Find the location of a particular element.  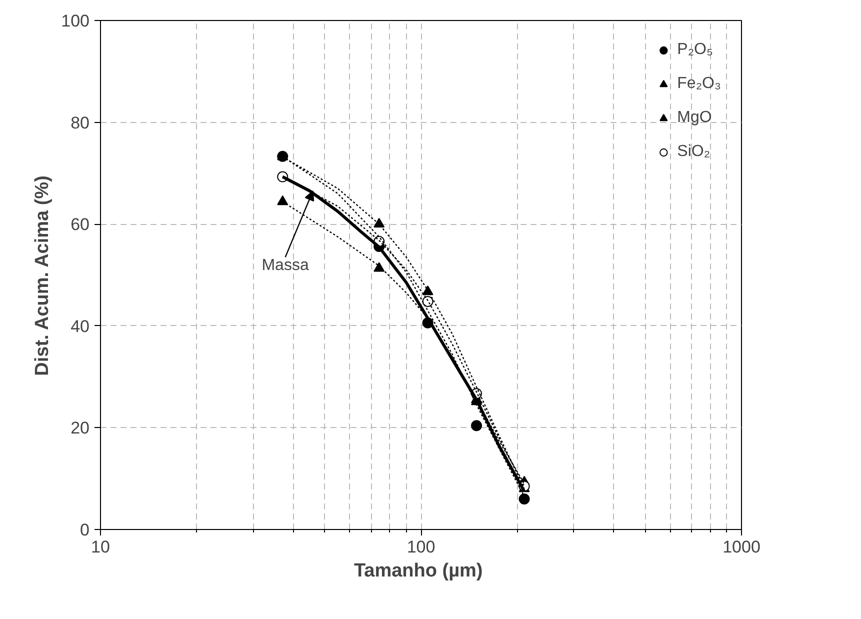

legend-label: MgO is located at coordinates (694, 118).